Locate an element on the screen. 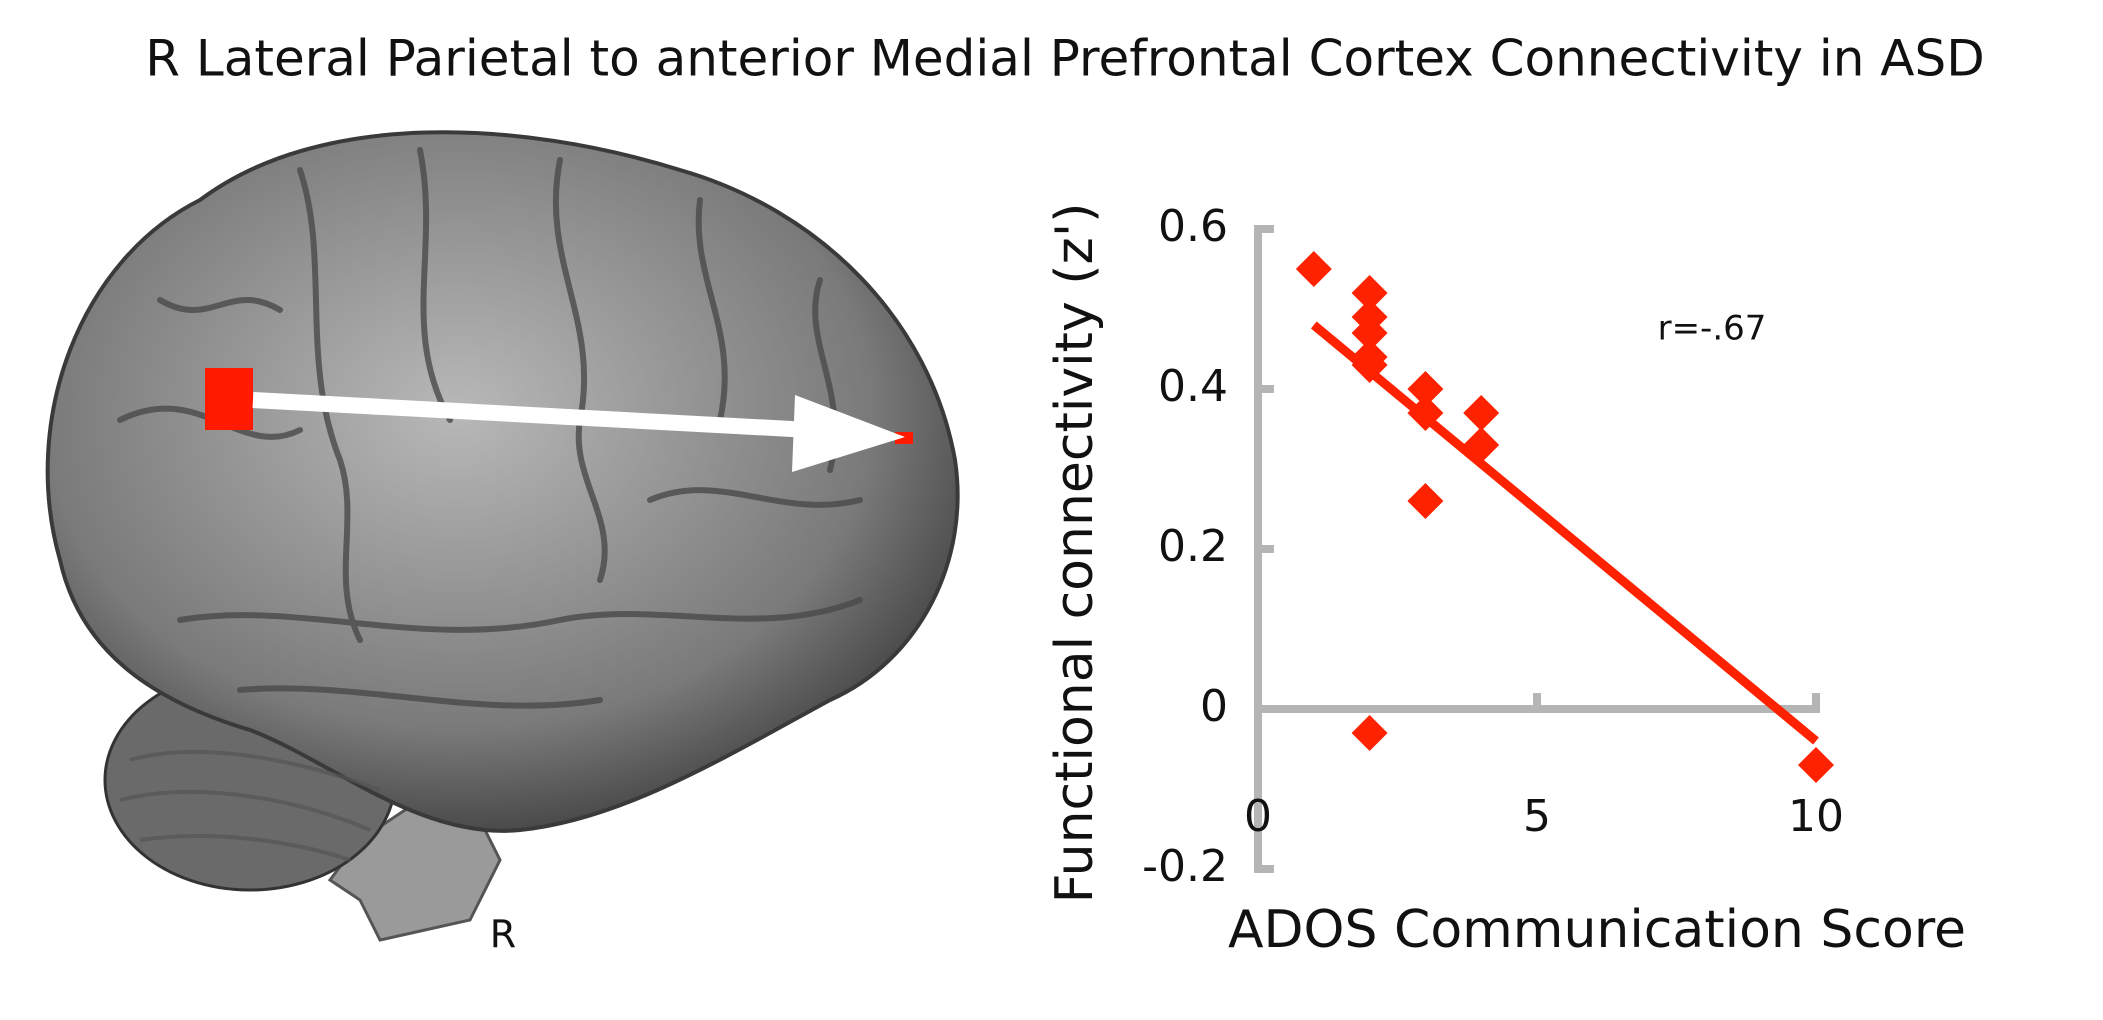  annotation: r=-.67 is located at coordinates (1712, 329).